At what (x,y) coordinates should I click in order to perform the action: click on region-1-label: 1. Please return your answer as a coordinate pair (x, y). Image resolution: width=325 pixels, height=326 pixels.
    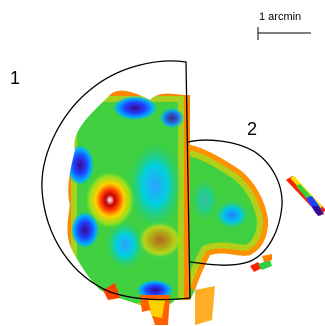
    Looking at the image, I should click on (15, 78).